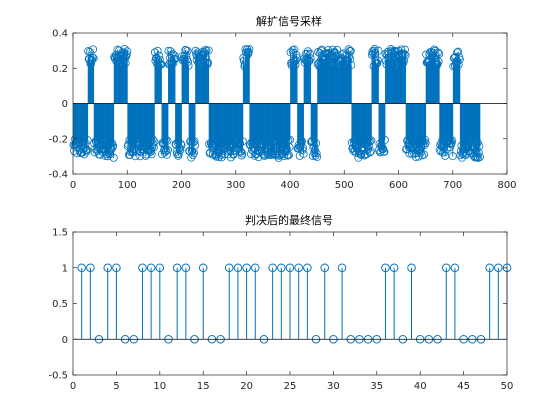 The height and width of the screenshot is (420, 560). I want to click on bottom-y-tick-label: 1.5, so click(60, 233).